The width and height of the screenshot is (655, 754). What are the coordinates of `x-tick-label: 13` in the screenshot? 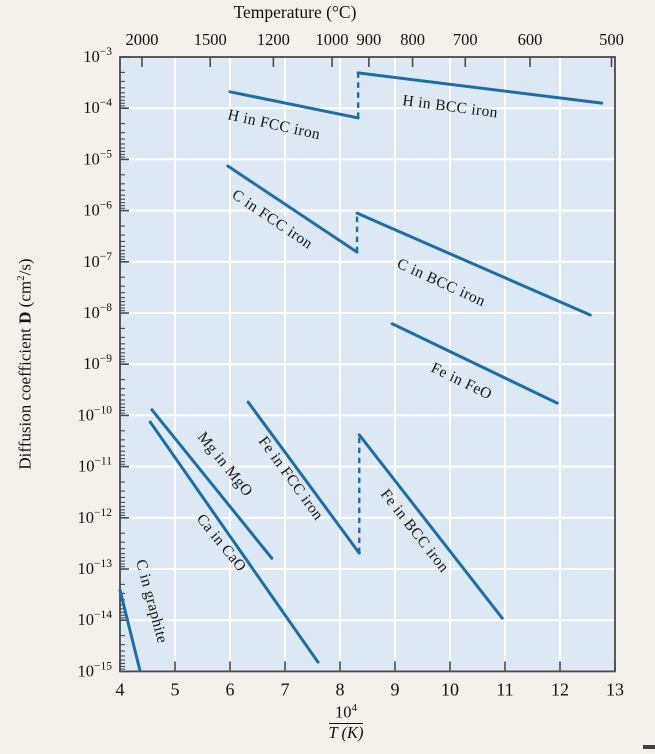 It's located at (615, 689).